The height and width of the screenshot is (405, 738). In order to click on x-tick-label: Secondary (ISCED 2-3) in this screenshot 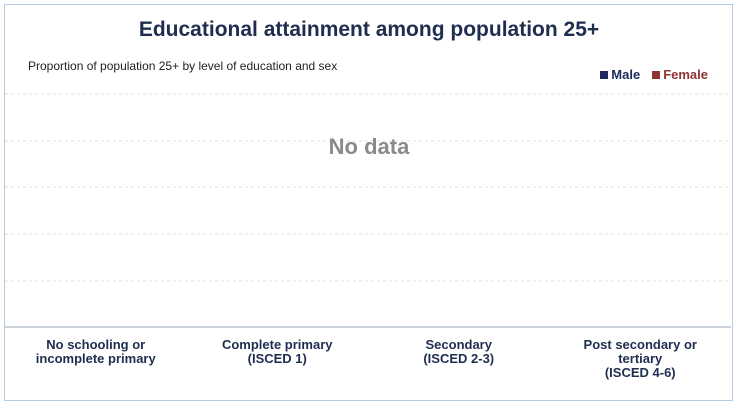, I will do `click(459, 351)`.